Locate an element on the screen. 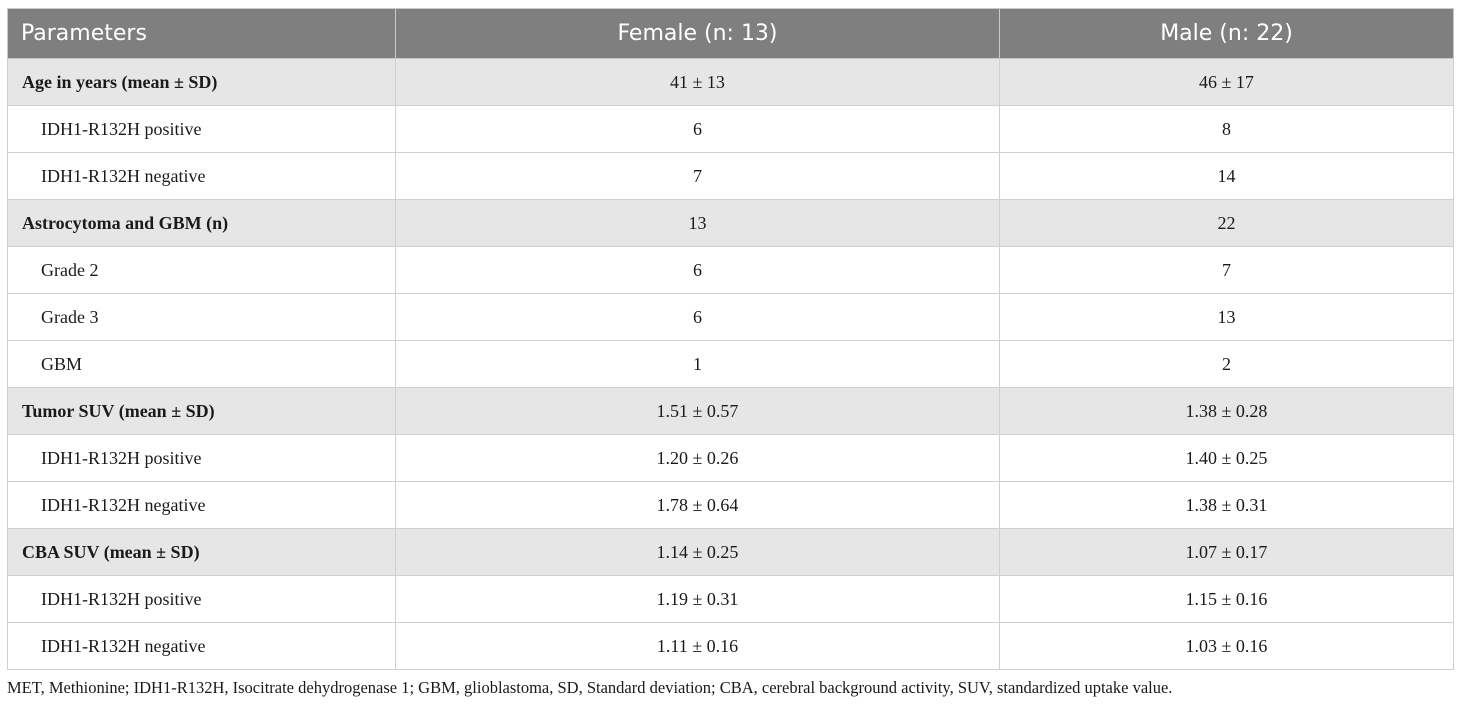 This screenshot has height=706, width=1460. male-value-cell: 22 is located at coordinates (1226, 223).